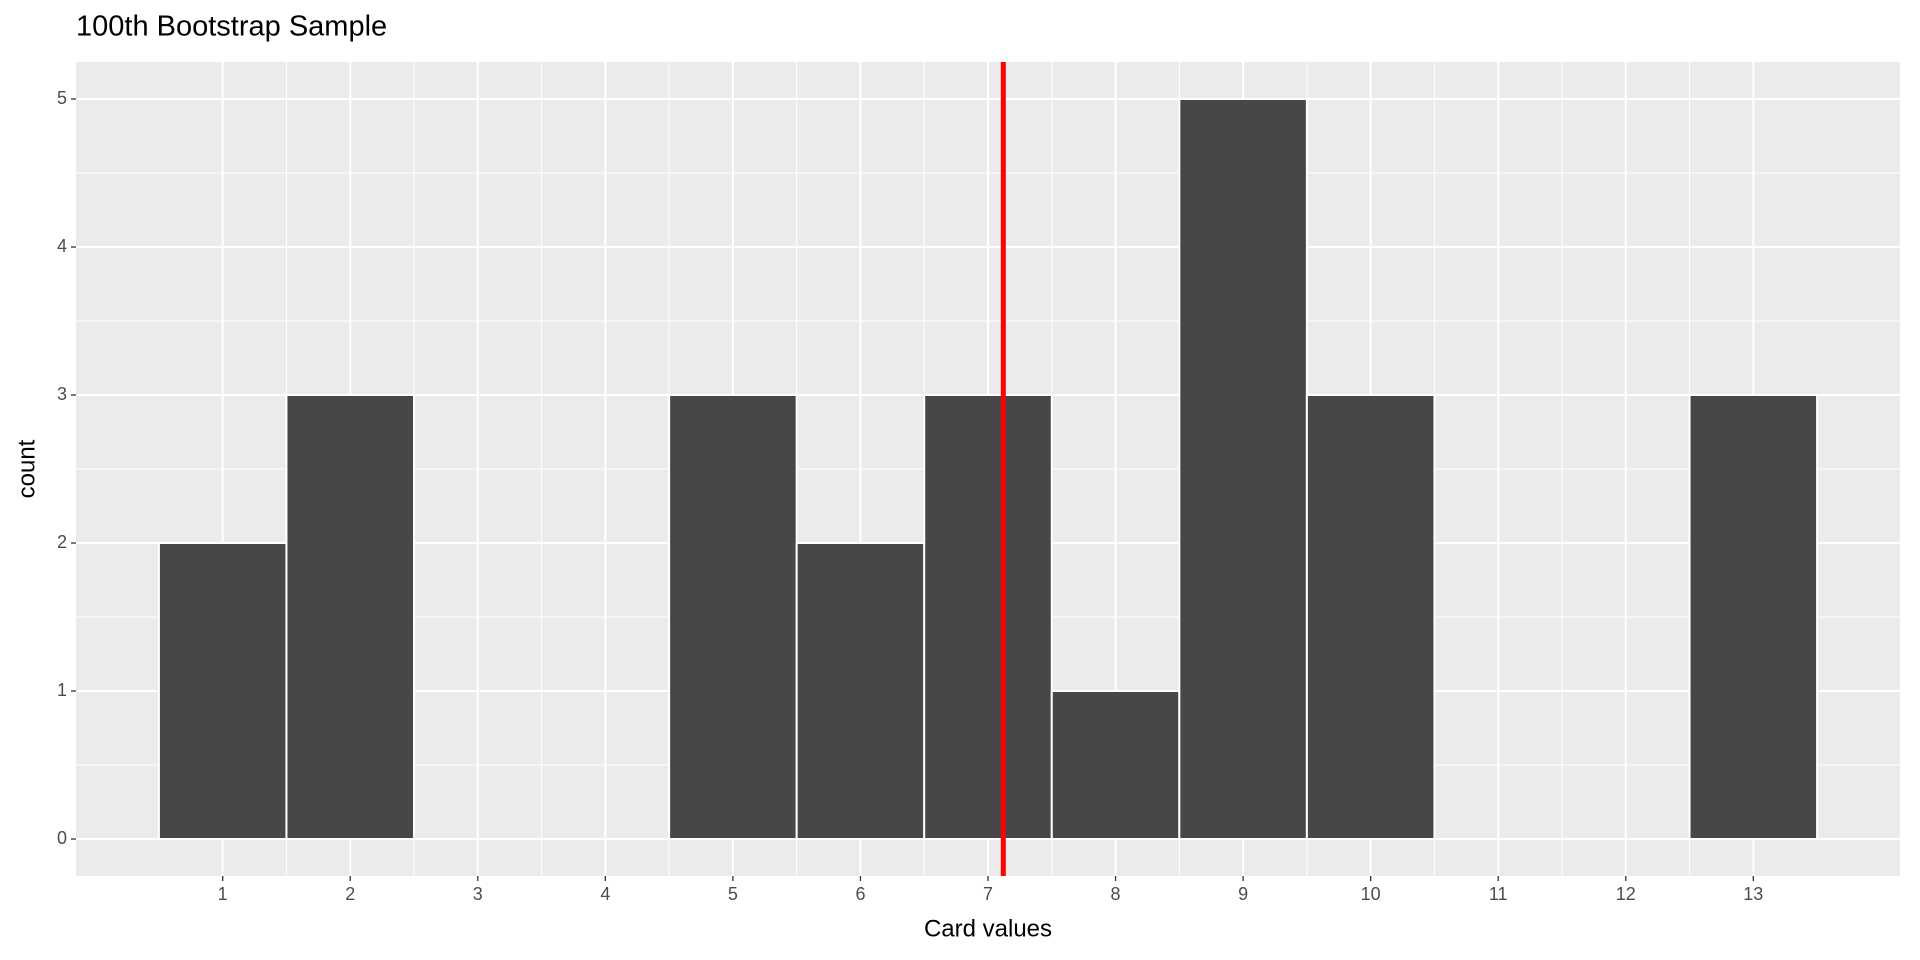 The height and width of the screenshot is (960, 1920). Describe the element at coordinates (860, 894) in the screenshot. I see `x-tick-label: 6` at that location.